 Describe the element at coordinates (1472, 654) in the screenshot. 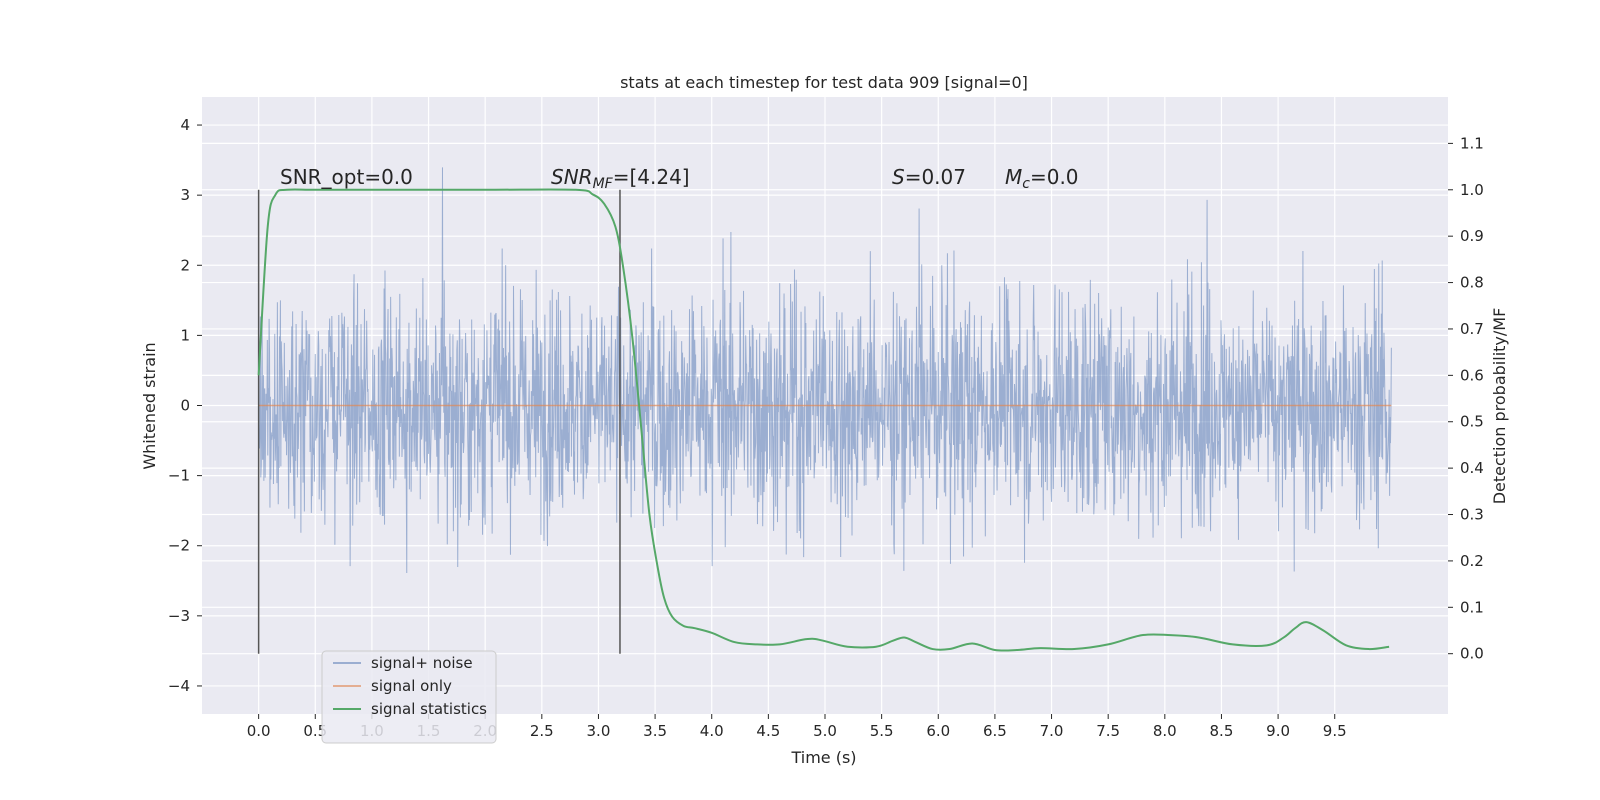

I see `y2-tick-label: 0.0` at that location.